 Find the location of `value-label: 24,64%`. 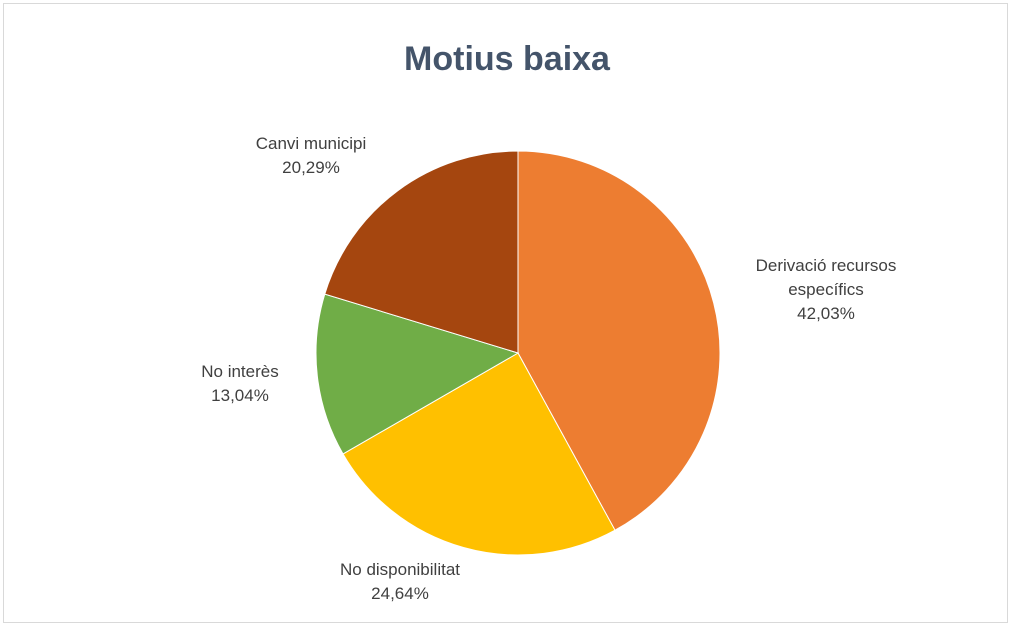

value-label: 24,64% is located at coordinates (400, 593).